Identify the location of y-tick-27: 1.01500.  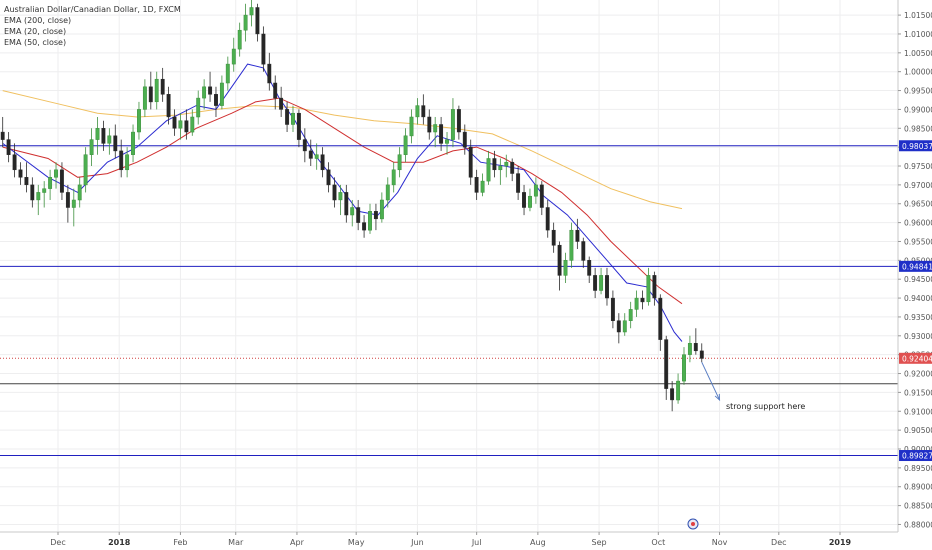
(918, 15).